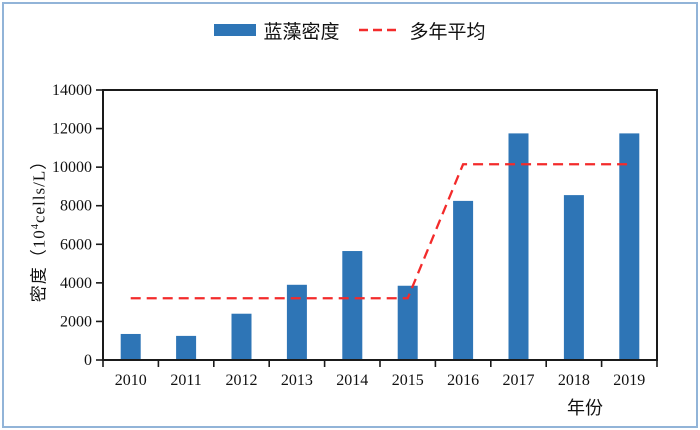  Describe the element at coordinates (447, 32) in the screenshot. I see `legend-line-label: 多年平均` at that location.